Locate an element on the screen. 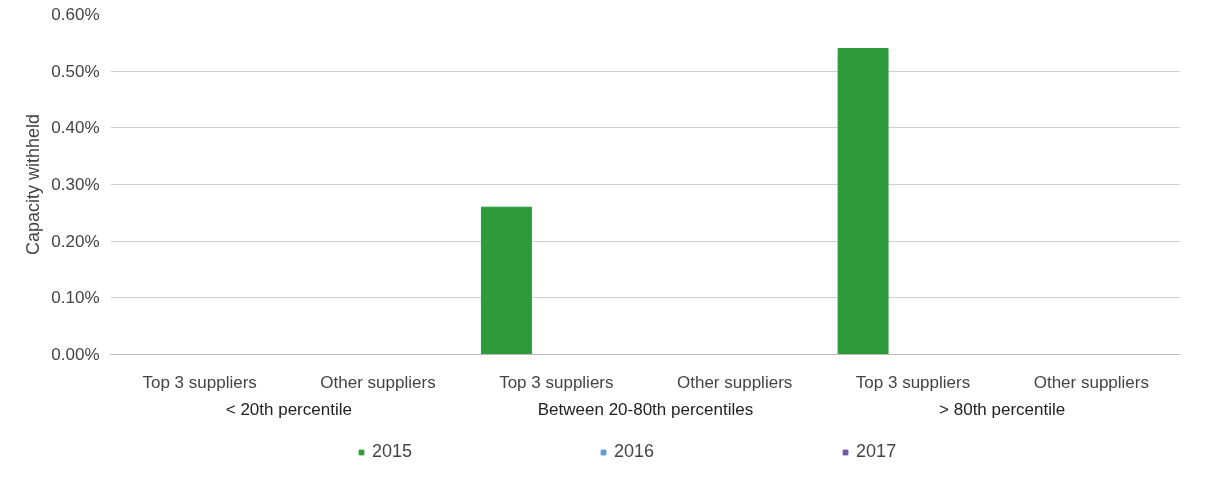 This screenshot has height=502, width=1209. legend-label: 2015 is located at coordinates (392, 451).